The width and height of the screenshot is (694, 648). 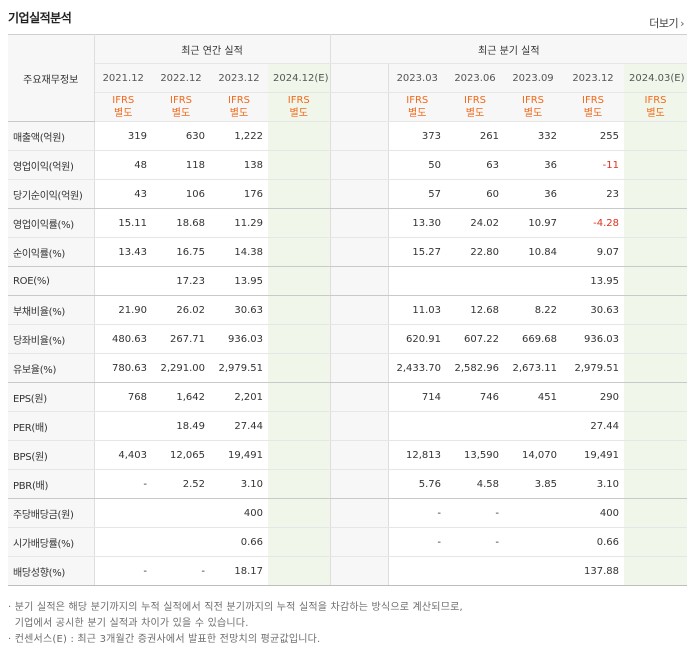 I want to click on table-row: PBR(배) -2.52 3.10 5.76 4.58 3.85 3.10, so click(x=348, y=484).